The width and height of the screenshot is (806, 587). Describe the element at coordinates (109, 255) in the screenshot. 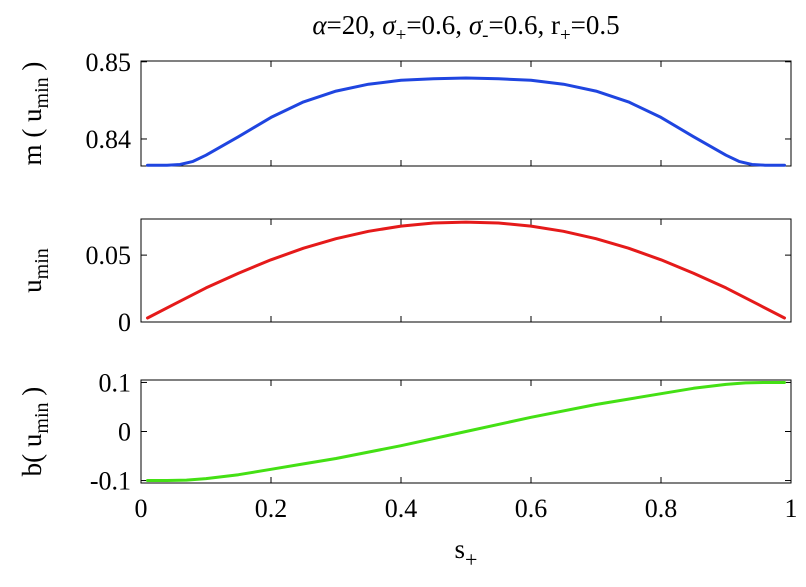

I see `y-tick-label: 0.05` at that location.